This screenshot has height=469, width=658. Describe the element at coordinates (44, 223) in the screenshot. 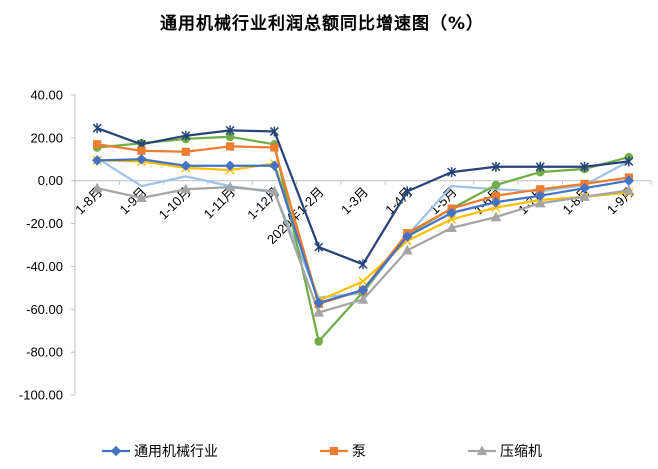

I see `y-tick-label: -20.00` at that location.